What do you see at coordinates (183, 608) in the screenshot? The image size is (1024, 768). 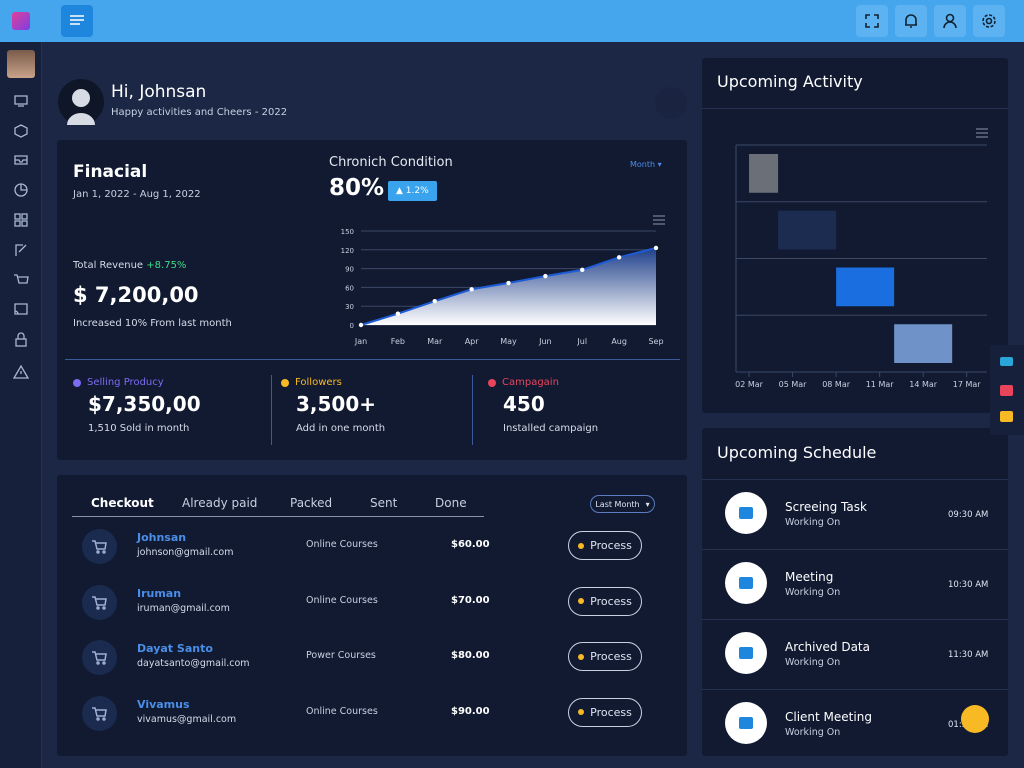 I see `customer-email: iruman@gmail.com` at bounding box center [183, 608].